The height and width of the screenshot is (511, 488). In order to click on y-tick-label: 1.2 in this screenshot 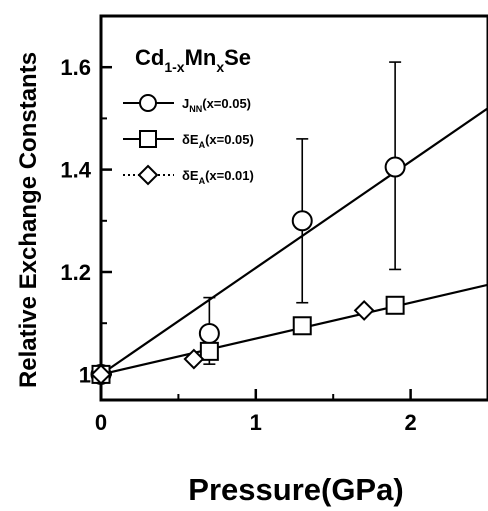, I will do `click(75, 272)`.